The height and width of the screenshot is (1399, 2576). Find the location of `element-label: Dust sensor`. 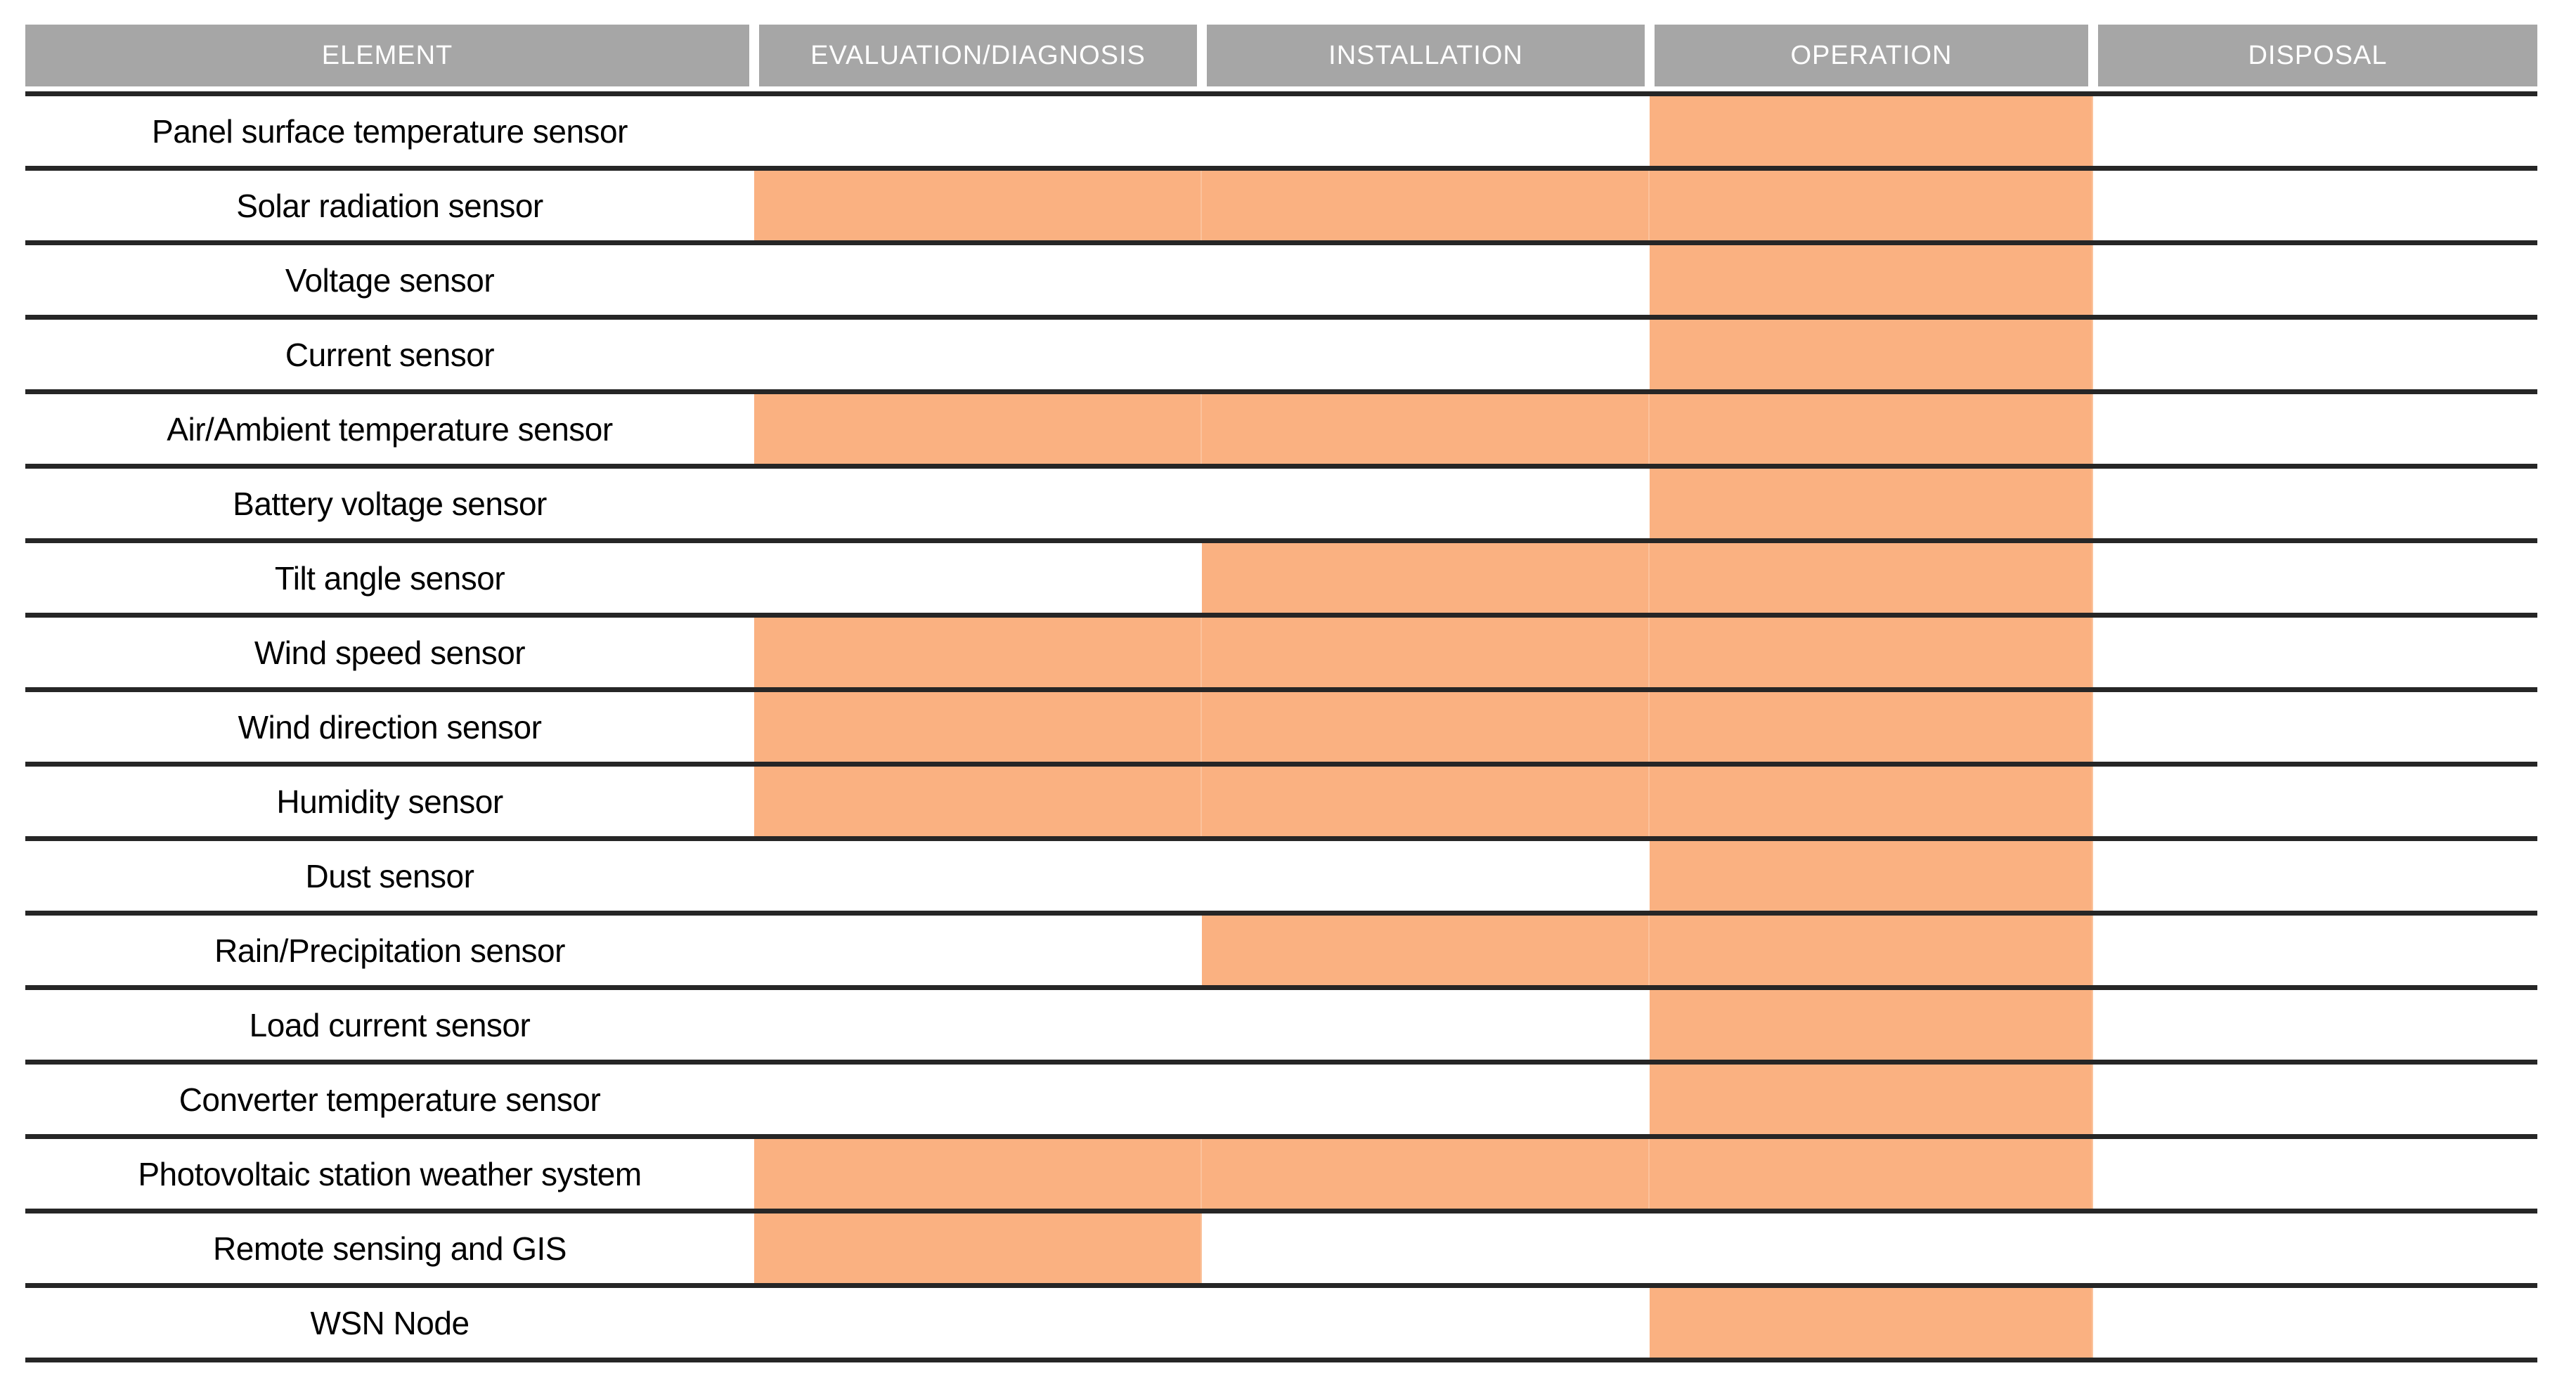

element-label: Dust sensor is located at coordinates (389, 875).